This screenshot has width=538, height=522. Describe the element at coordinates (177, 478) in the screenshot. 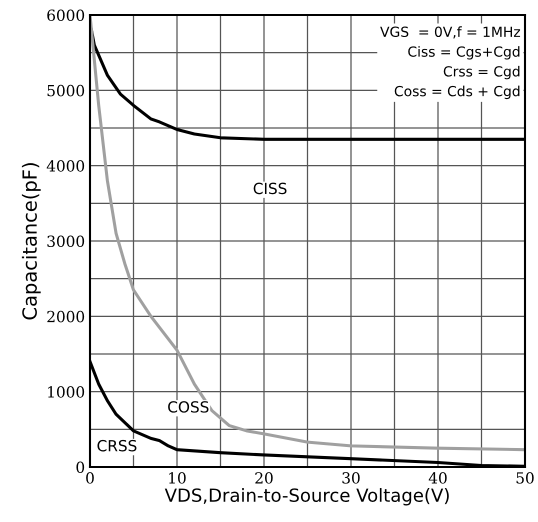

I see `x-tick-label: 10` at that location.